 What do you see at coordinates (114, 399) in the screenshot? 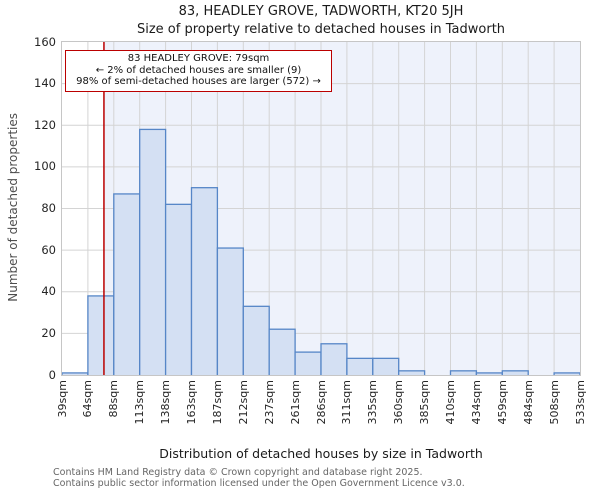
I see `x-tick-label: 88sqm` at bounding box center [114, 399].